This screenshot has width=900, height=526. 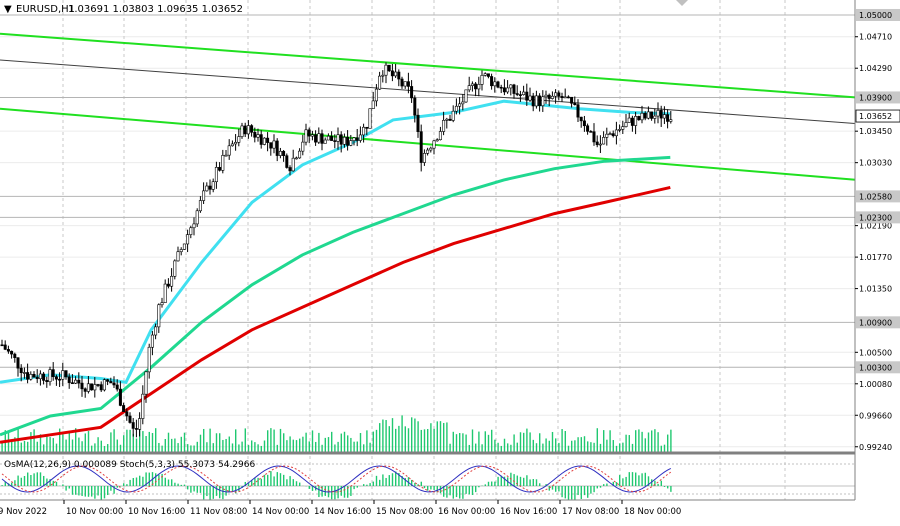 I want to click on price-tick-label: 1.01350, so click(x=875, y=289).